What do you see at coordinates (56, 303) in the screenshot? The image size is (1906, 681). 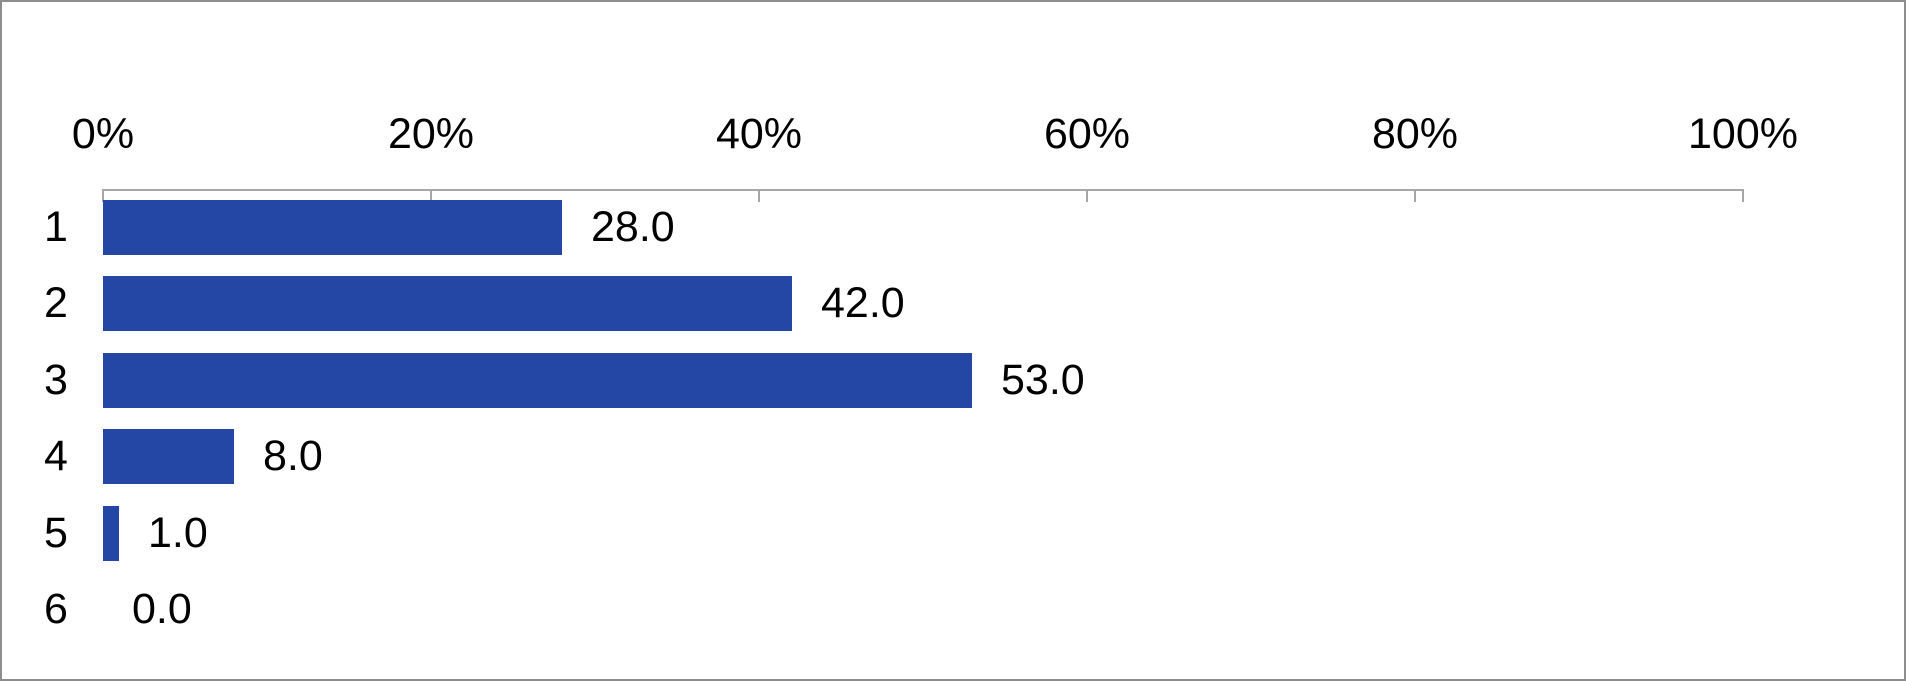 I see `category-label: 2` at bounding box center [56, 303].